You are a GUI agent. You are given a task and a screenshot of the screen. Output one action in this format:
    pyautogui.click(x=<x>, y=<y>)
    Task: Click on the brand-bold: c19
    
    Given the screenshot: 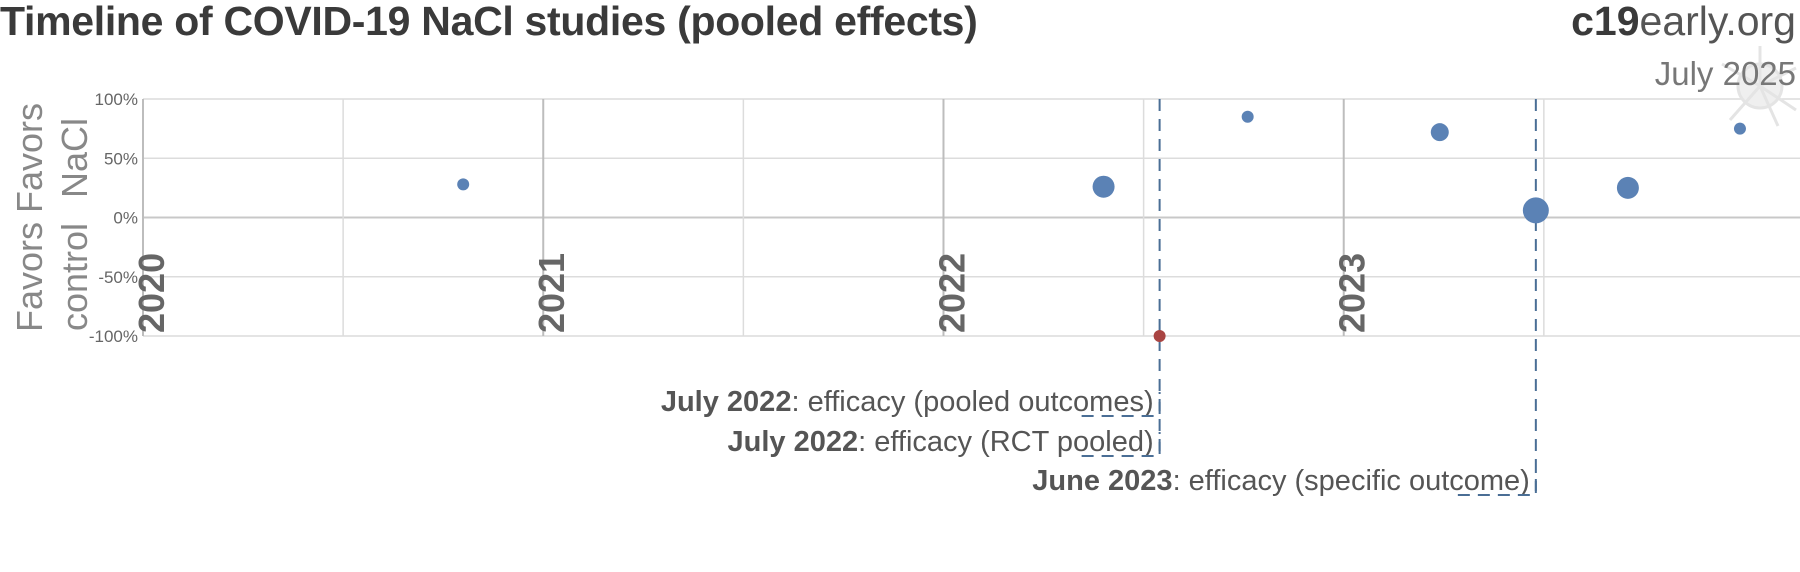 What is the action you would take?
    pyautogui.click(x=1605, y=22)
    